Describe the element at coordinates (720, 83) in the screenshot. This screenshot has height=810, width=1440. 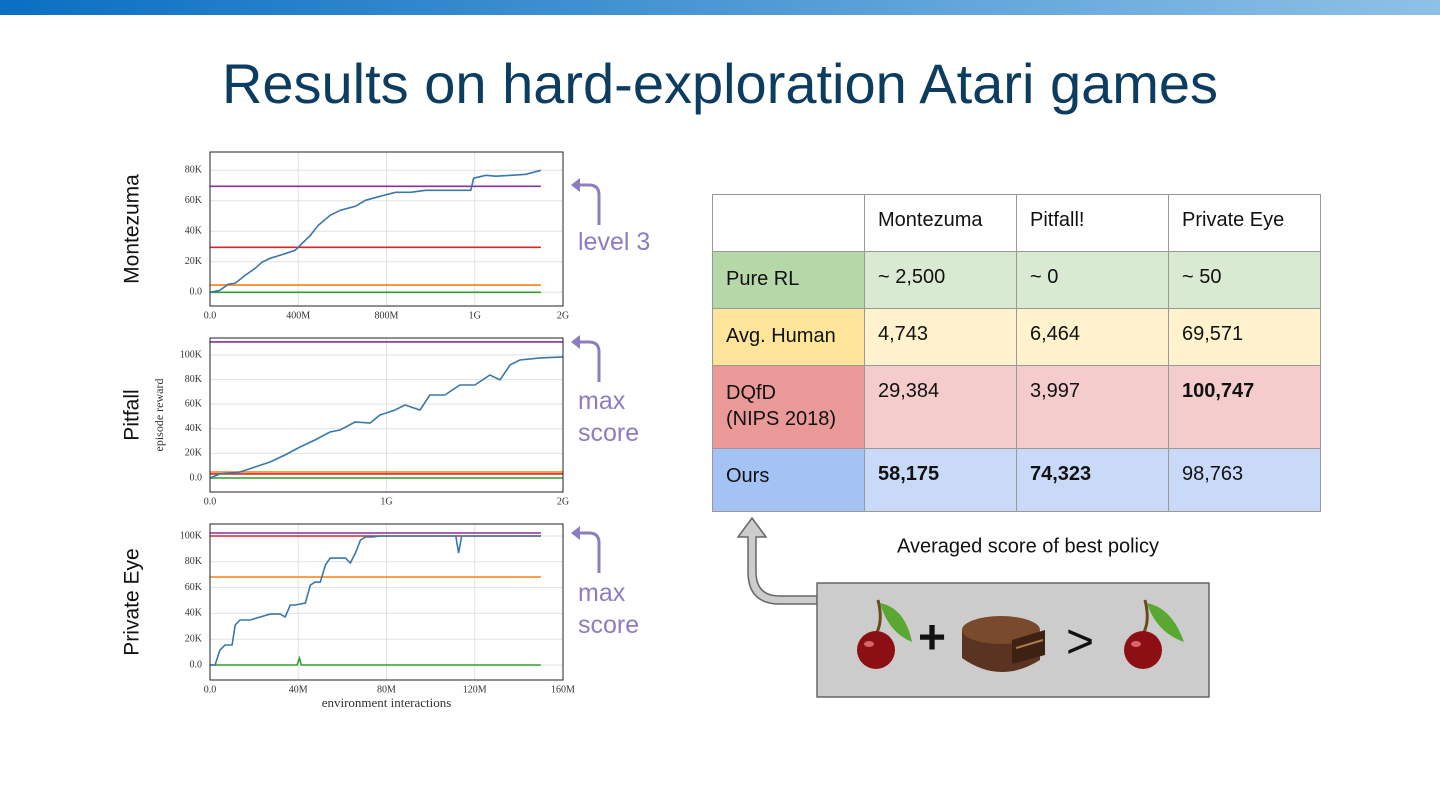
I see `slide-title: Results on hard-exploration Atari games` at that location.